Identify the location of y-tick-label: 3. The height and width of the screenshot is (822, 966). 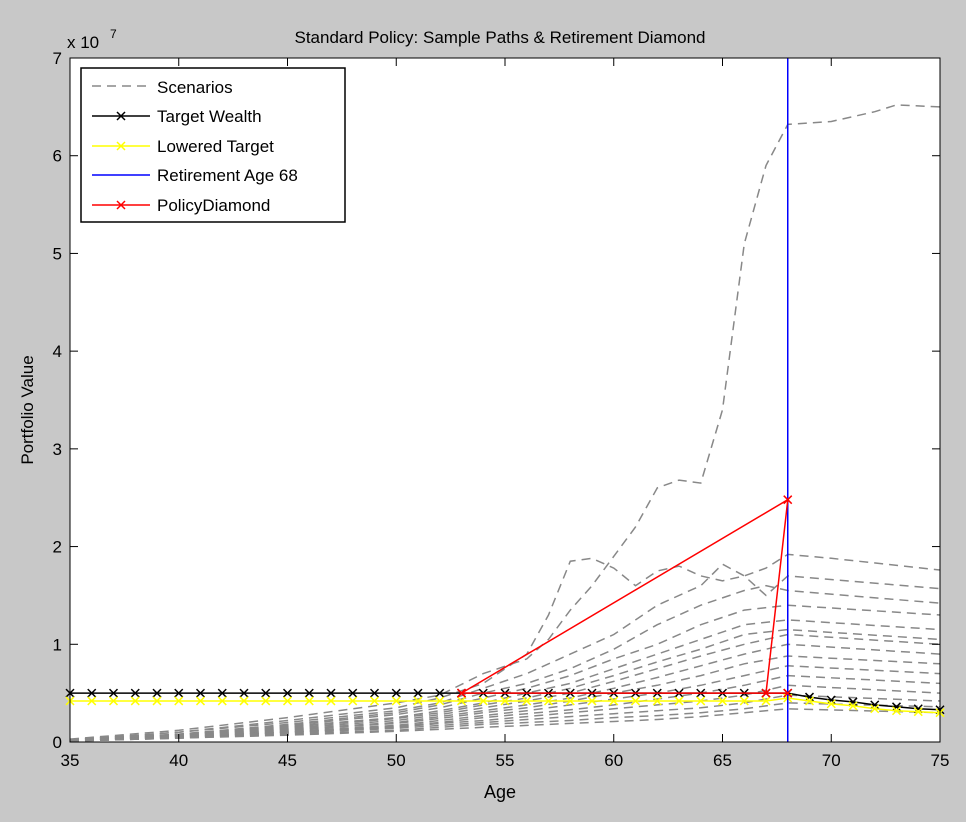
(57, 449).